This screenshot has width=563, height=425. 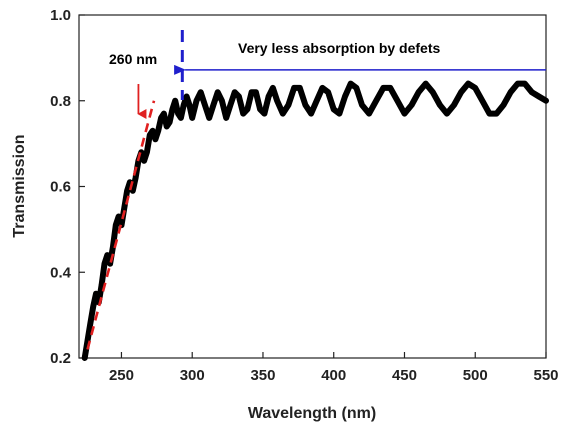 I want to click on x-axis-title: Wavelength (nm), so click(x=312, y=413).